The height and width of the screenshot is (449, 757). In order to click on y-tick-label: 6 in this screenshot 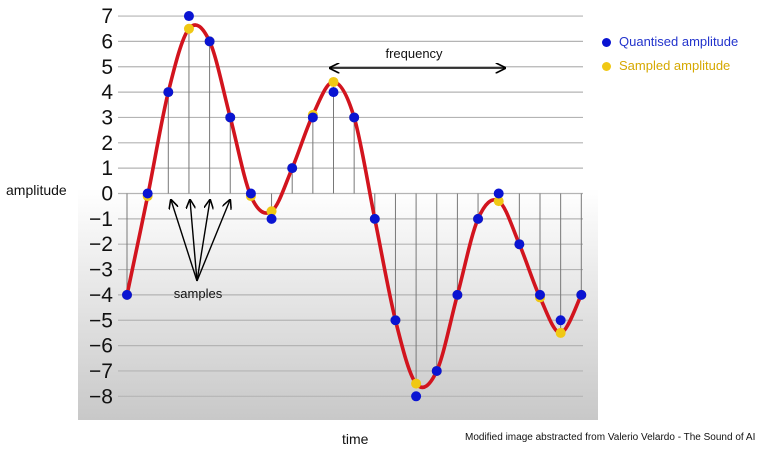, I will do `click(107, 41)`.